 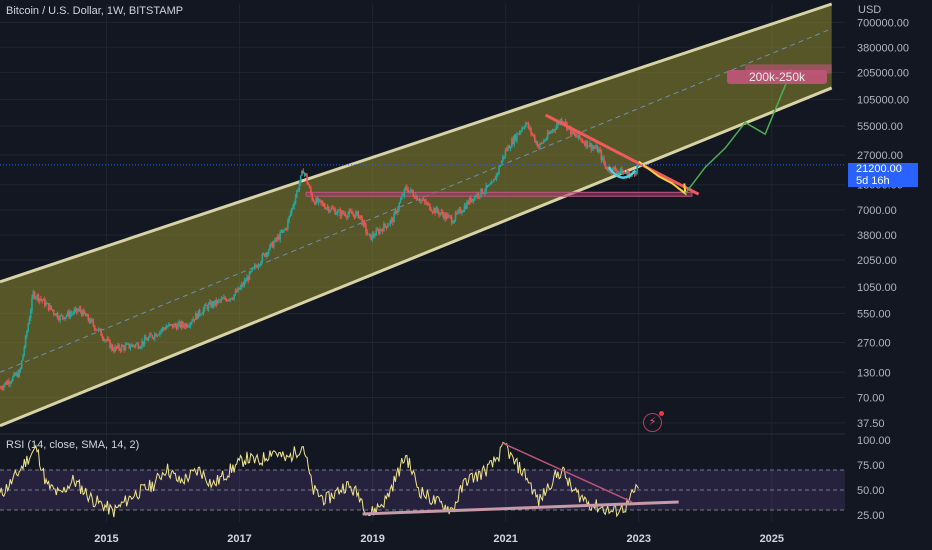 I want to click on lightning-icon: ⚡, so click(x=653, y=421).